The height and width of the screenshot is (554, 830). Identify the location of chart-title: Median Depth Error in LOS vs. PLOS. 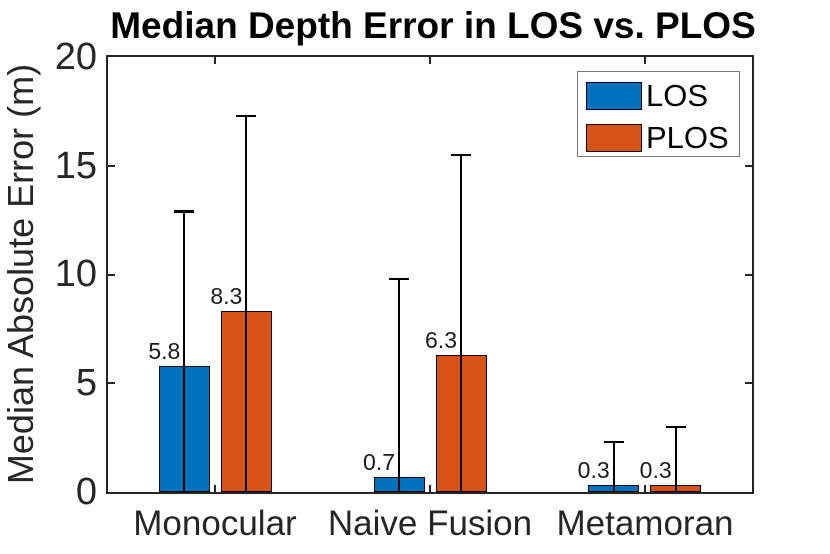
(433, 25).